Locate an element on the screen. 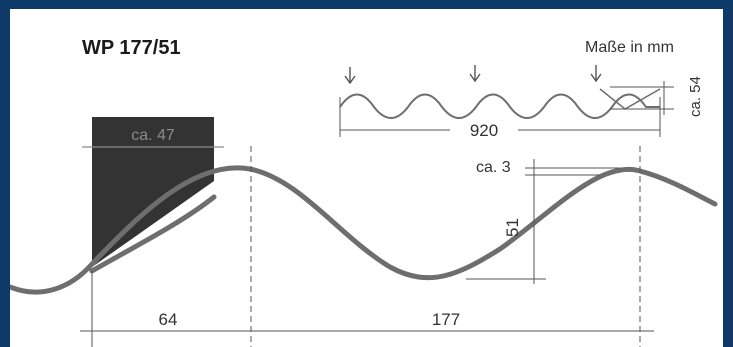  overview-profile: ca. 54 920 is located at coordinates (521, 102).